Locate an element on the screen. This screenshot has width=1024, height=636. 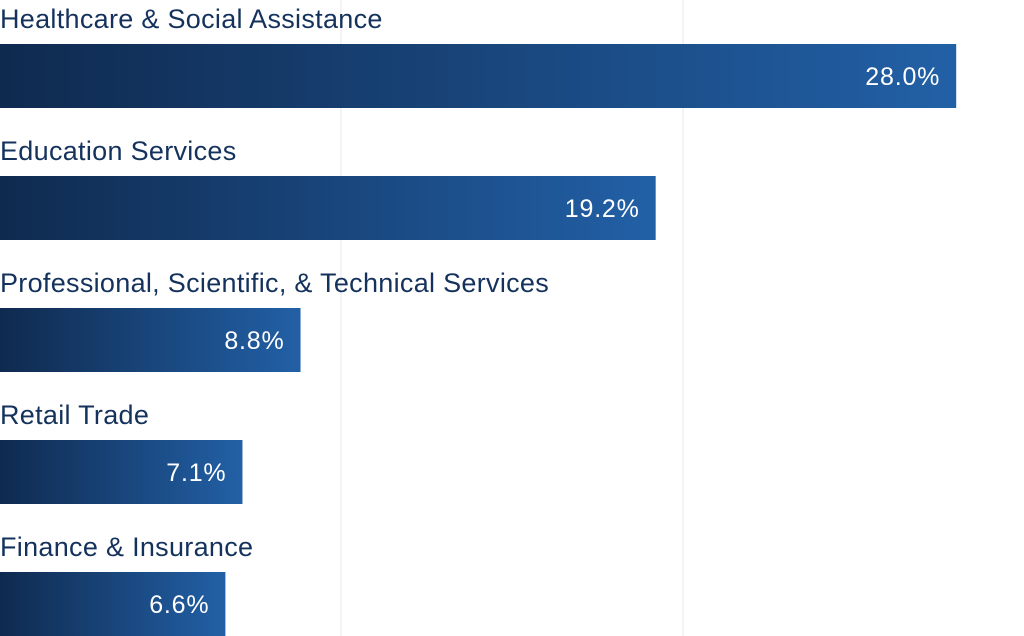
category-label: Education Services is located at coordinates (118, 151).